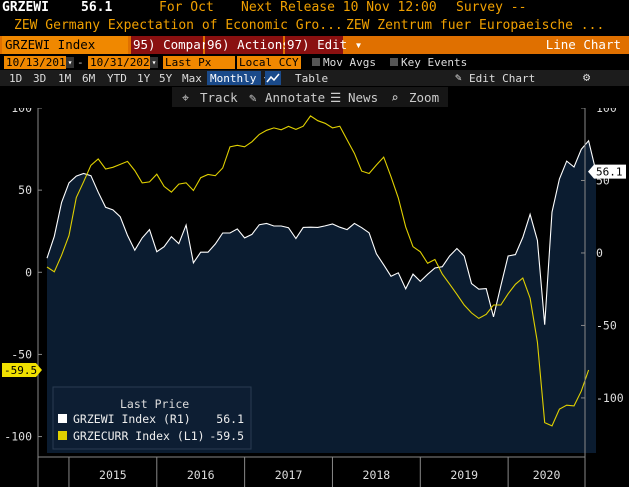 The width and height of the screenshot is (629, 487). I want to click on legend-value-grzecurr: -59.5, so click(226, 436).